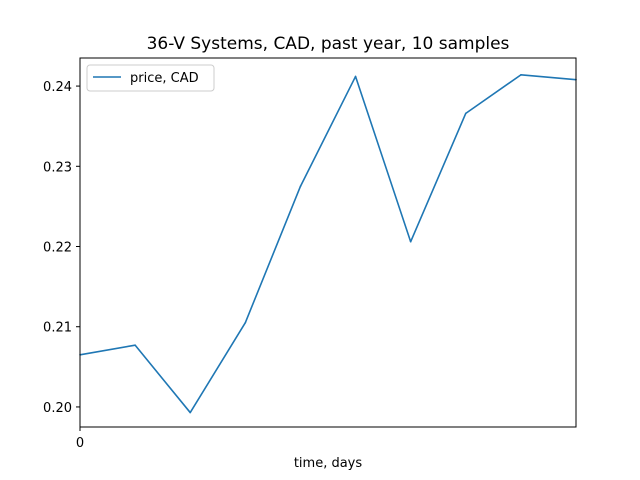 The height and width of the screenshot is (480, 640). I want to click on x-axis: 0, so click(80, 439).